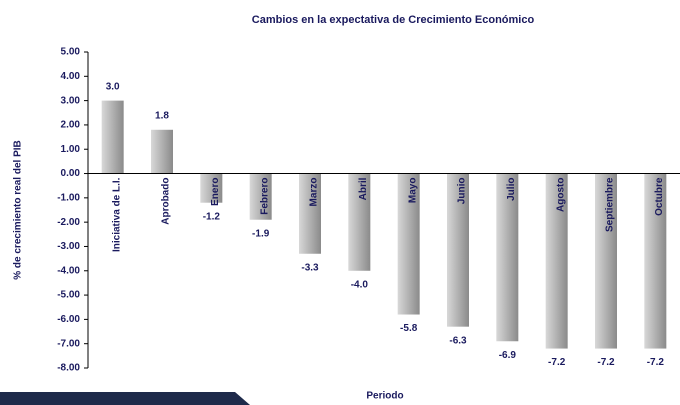 This screenshot has width=680, height=405. I want to click on value-label: 3.0, so click(113, 86).